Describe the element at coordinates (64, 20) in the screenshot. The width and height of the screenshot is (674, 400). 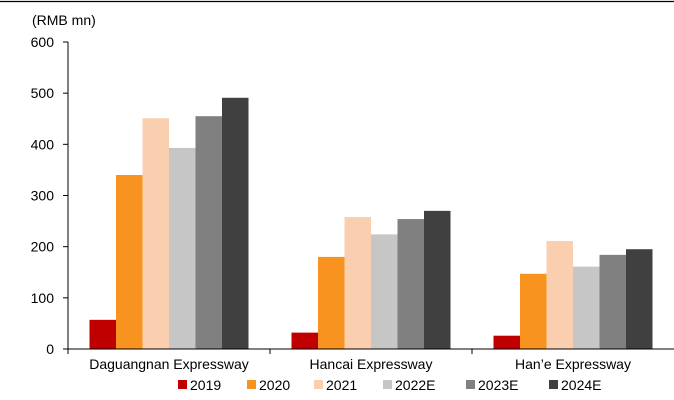
I see `unit-label: (RMB mn)` at that location.